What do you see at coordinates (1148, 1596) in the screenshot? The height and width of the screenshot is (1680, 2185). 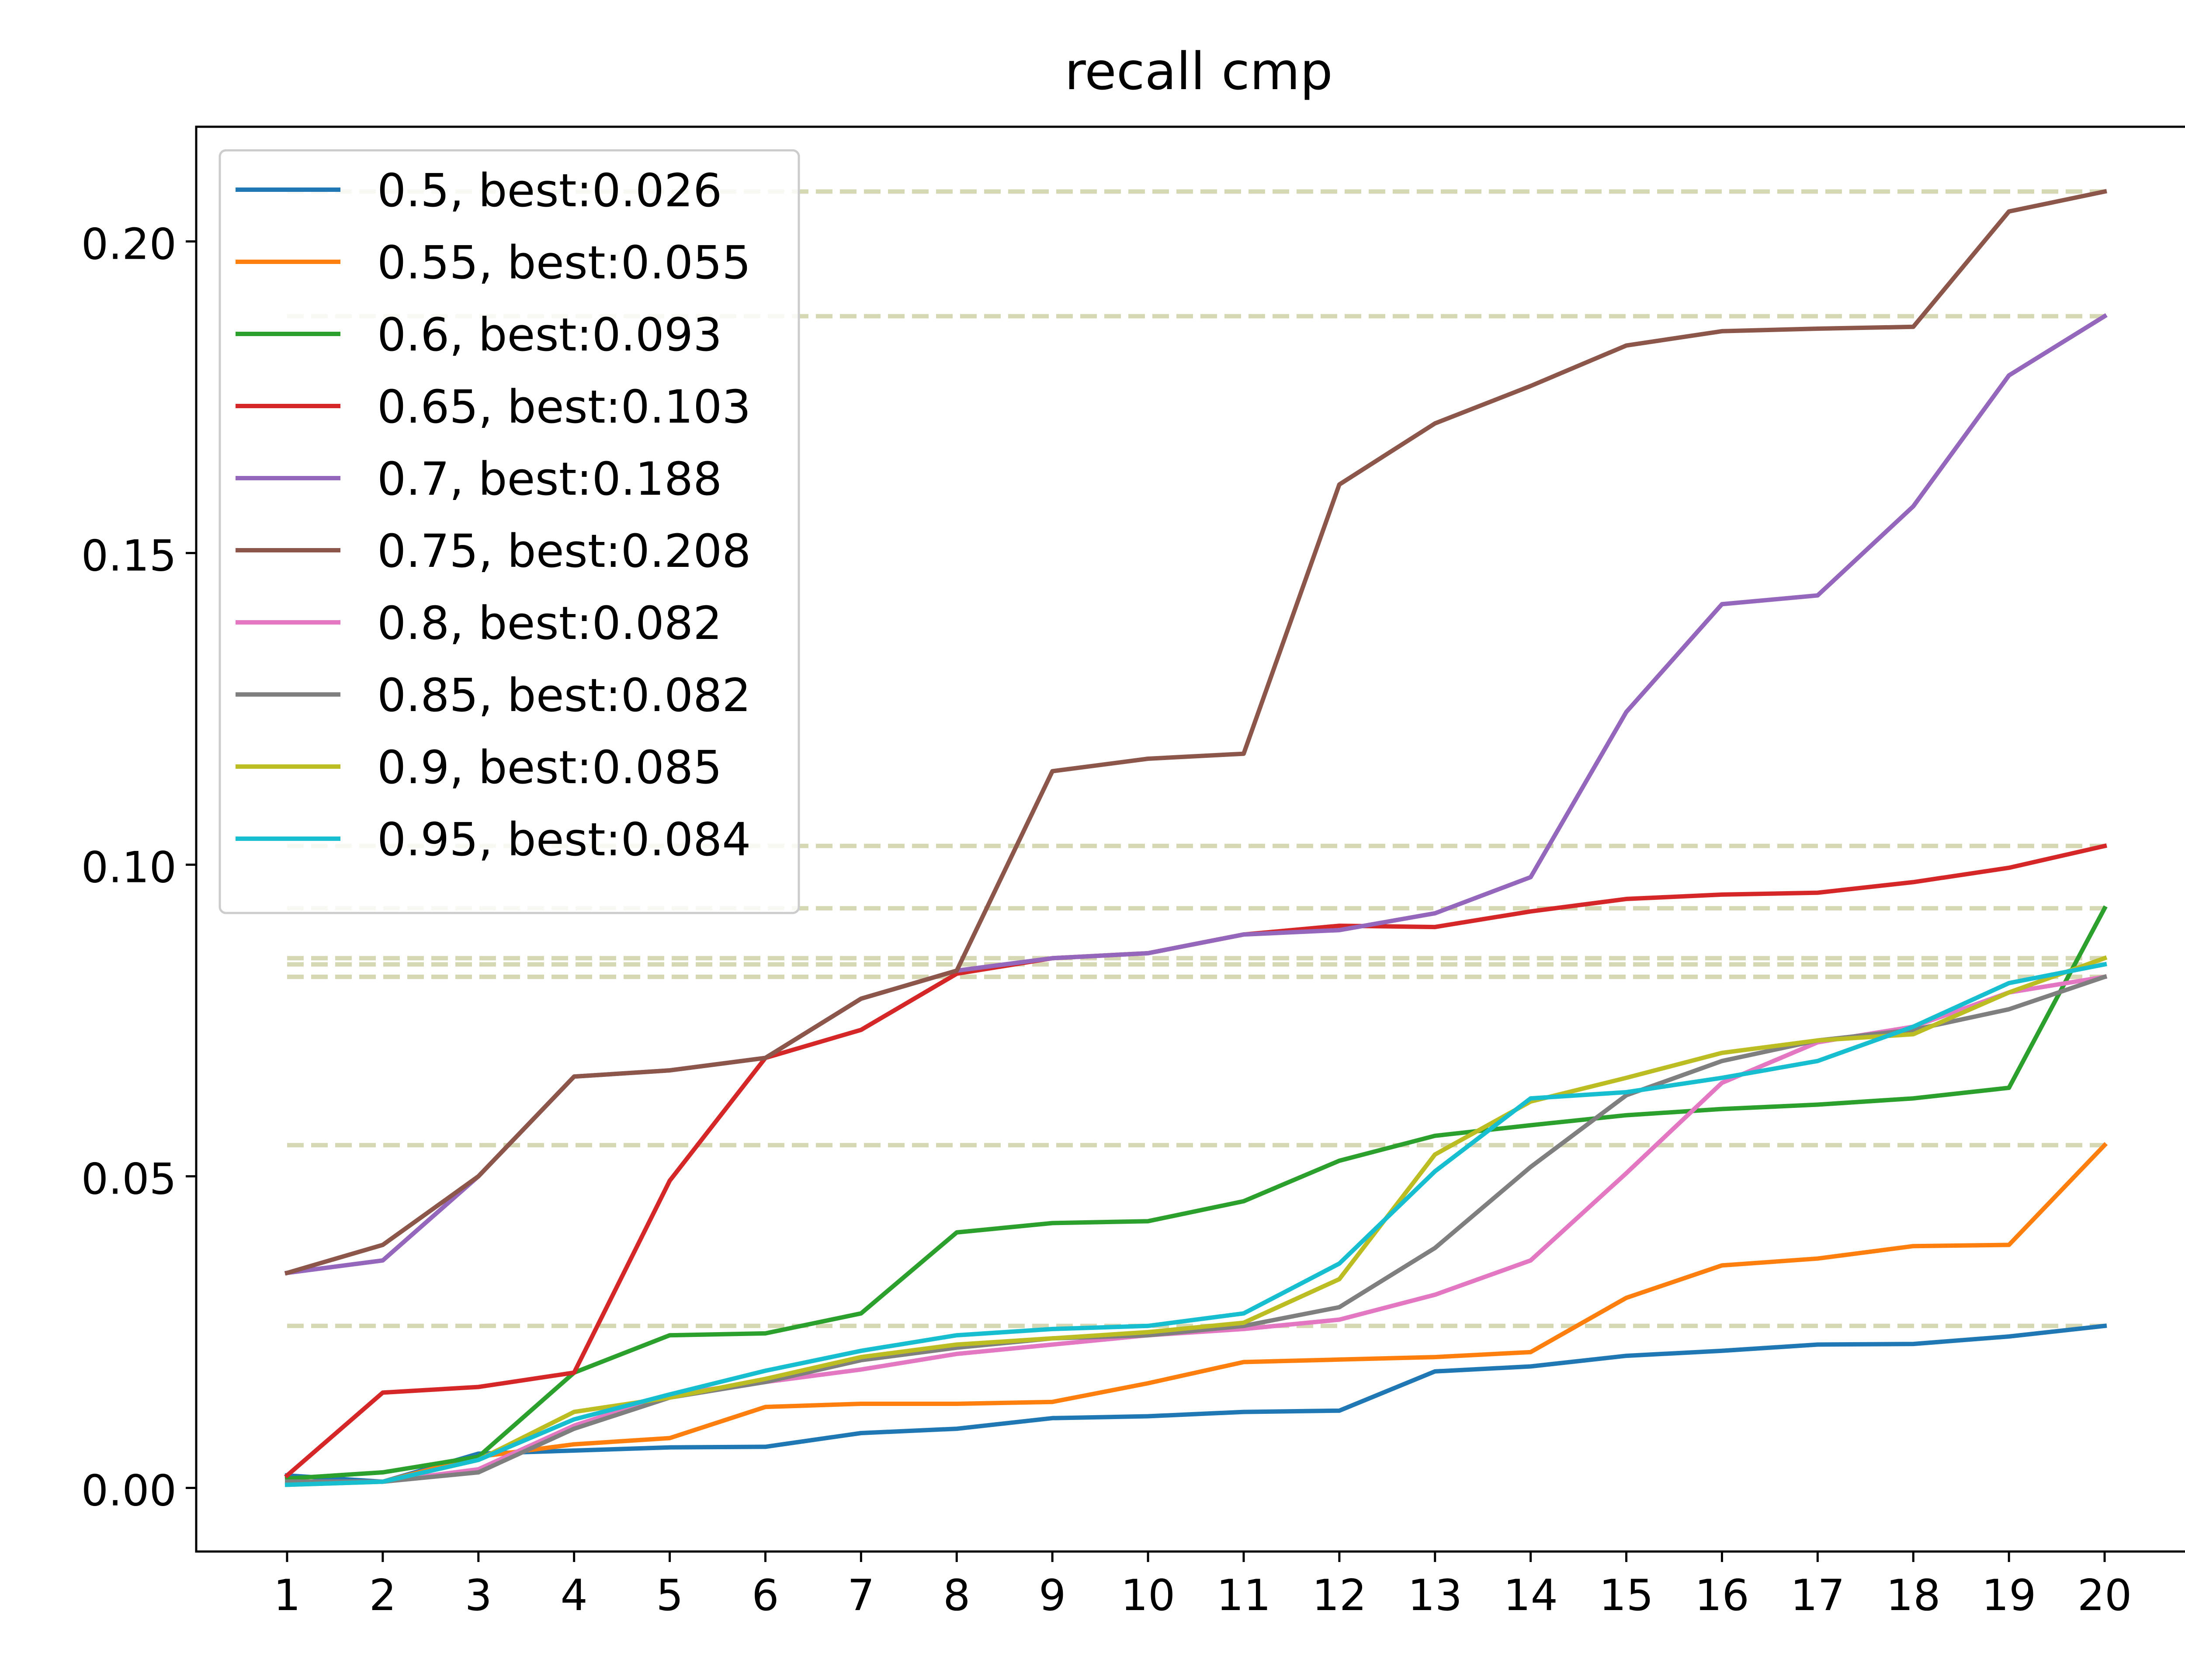 I see `x-tick-label-9: 10` at bounding box center [1148, 1596].